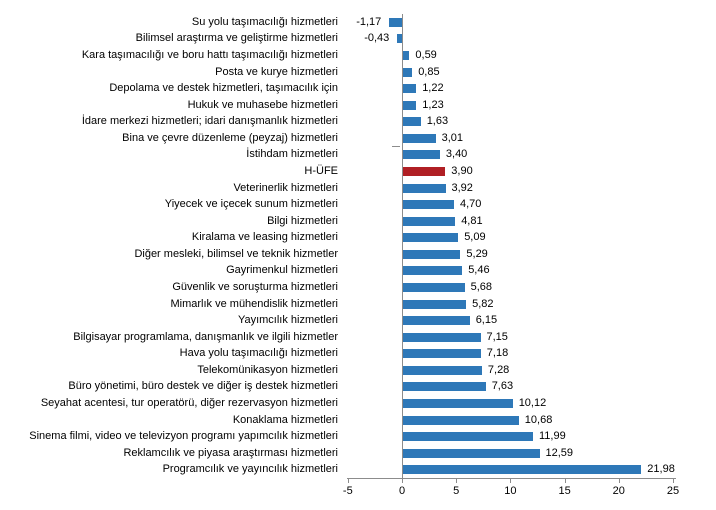  I want to click on value-label: 5,68, so click(481, 286).